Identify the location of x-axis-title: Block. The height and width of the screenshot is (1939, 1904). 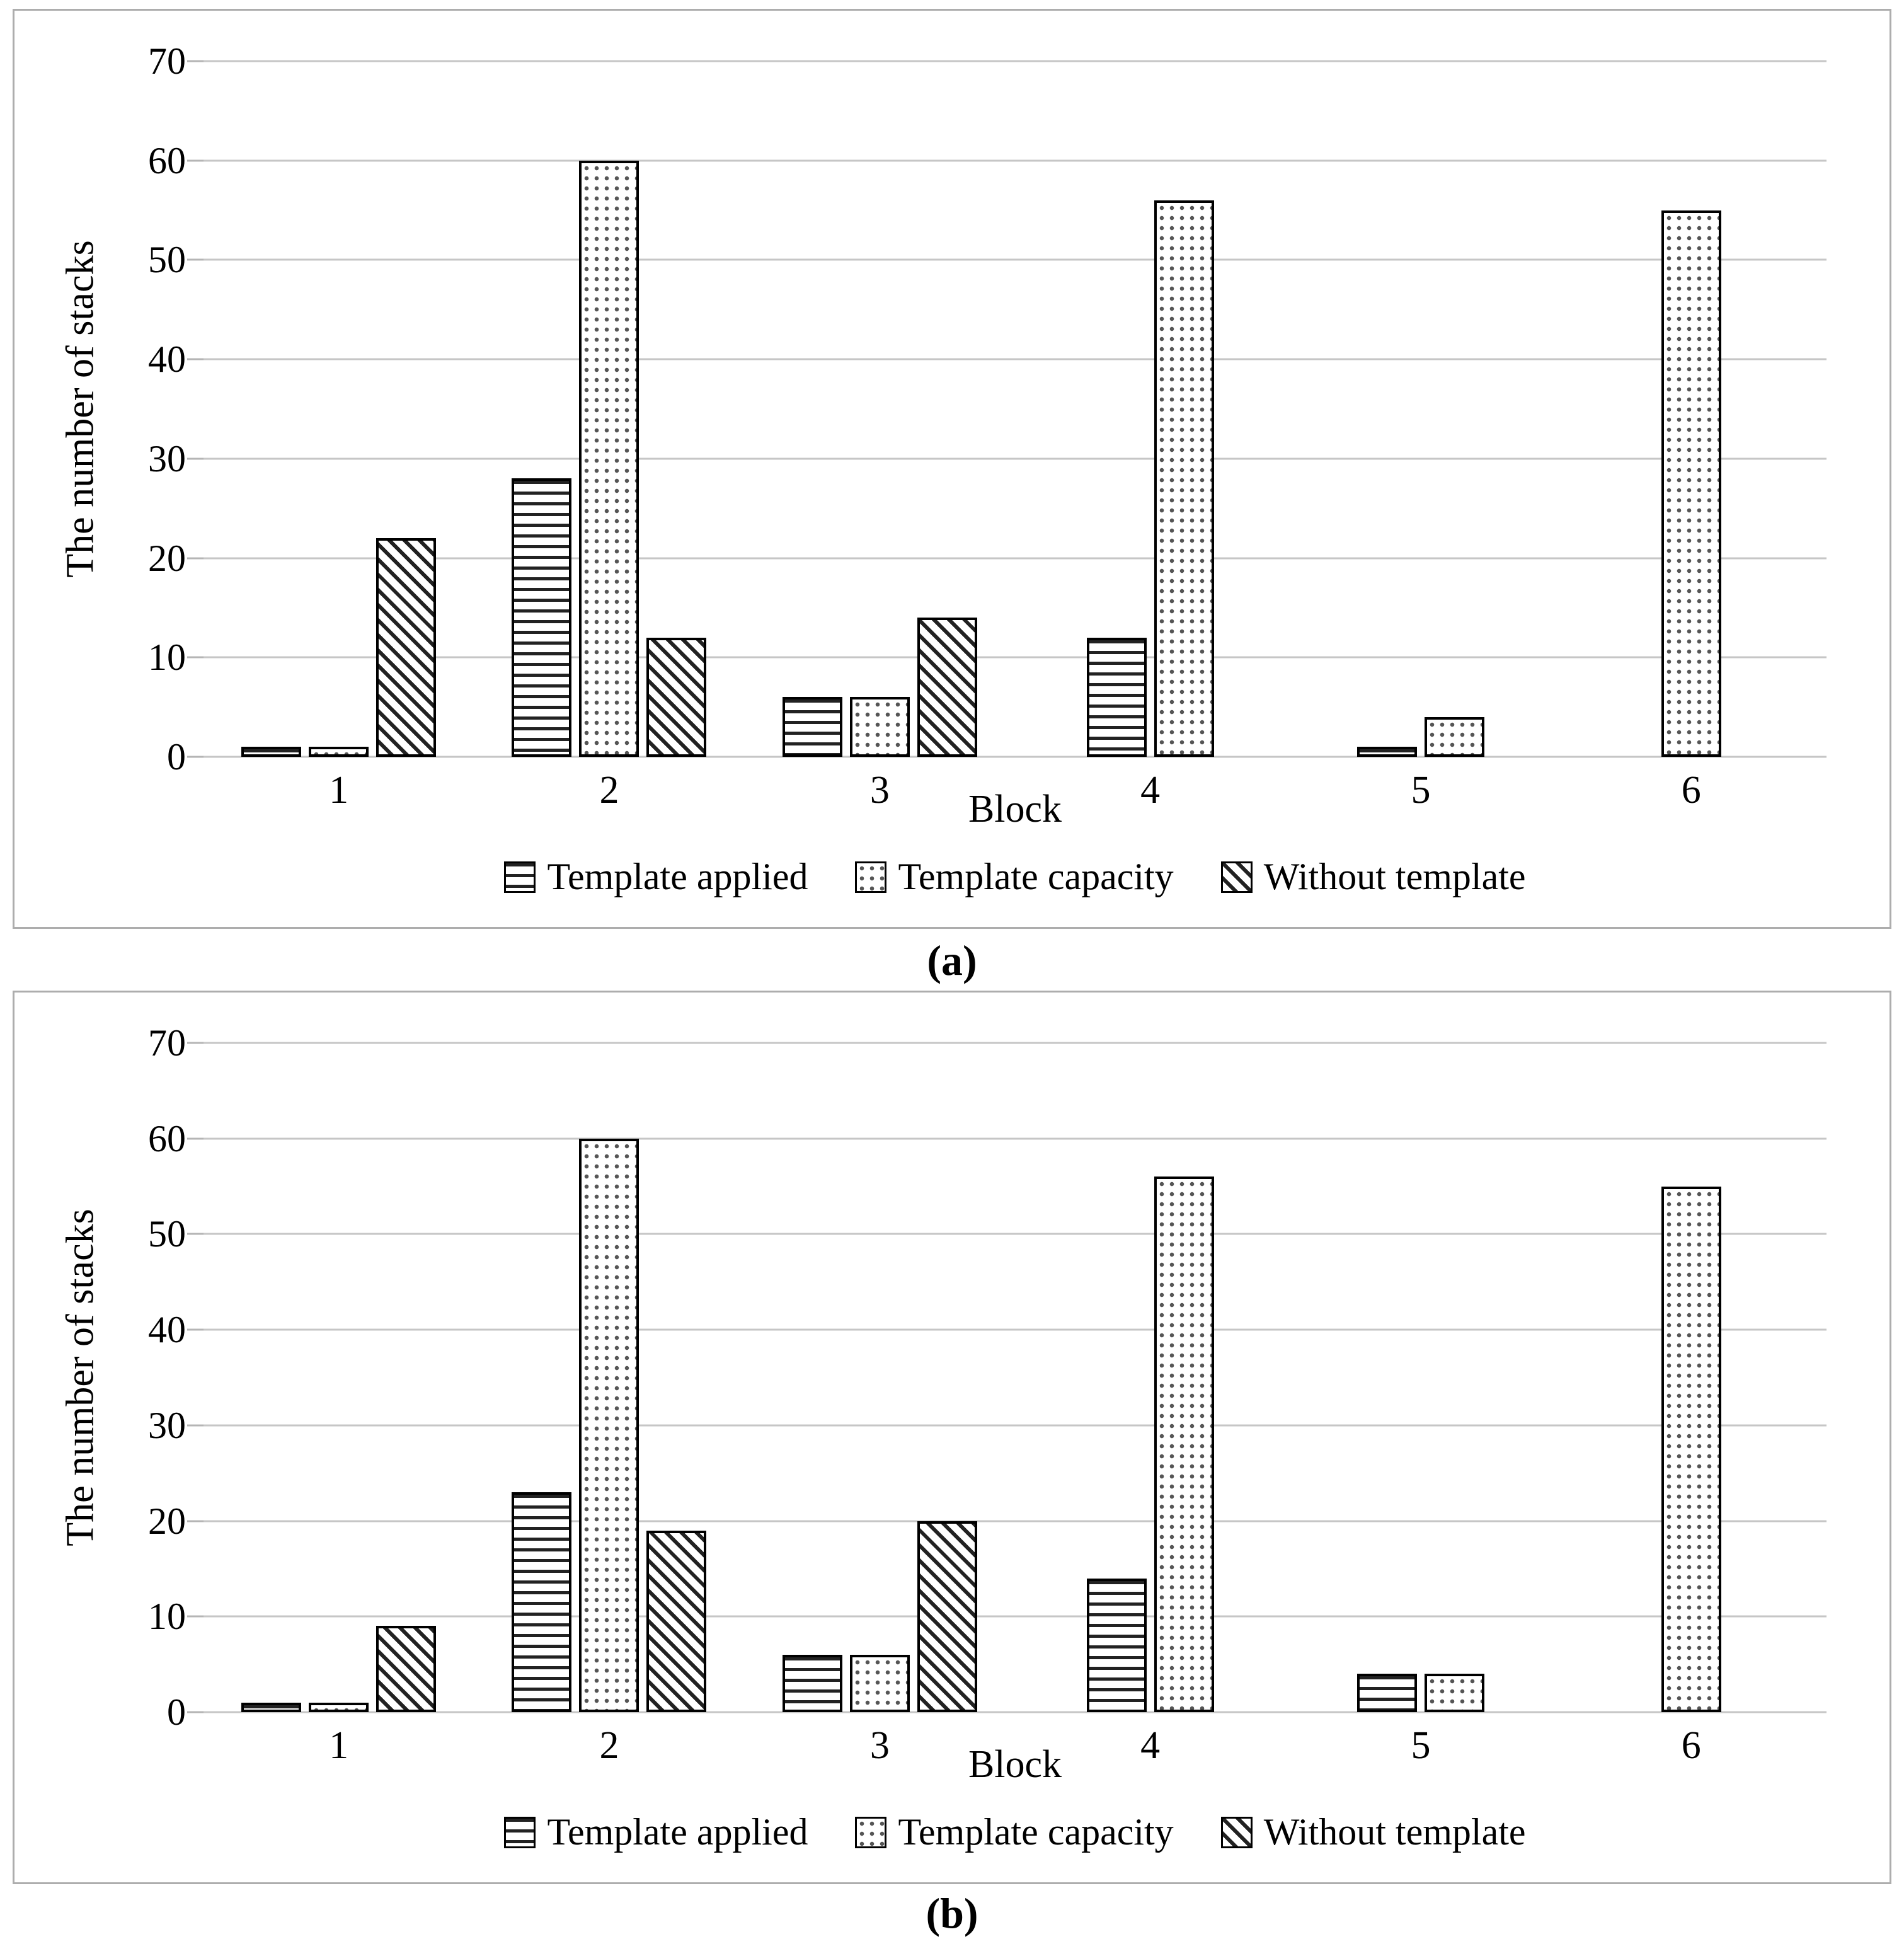
(1015, 810).